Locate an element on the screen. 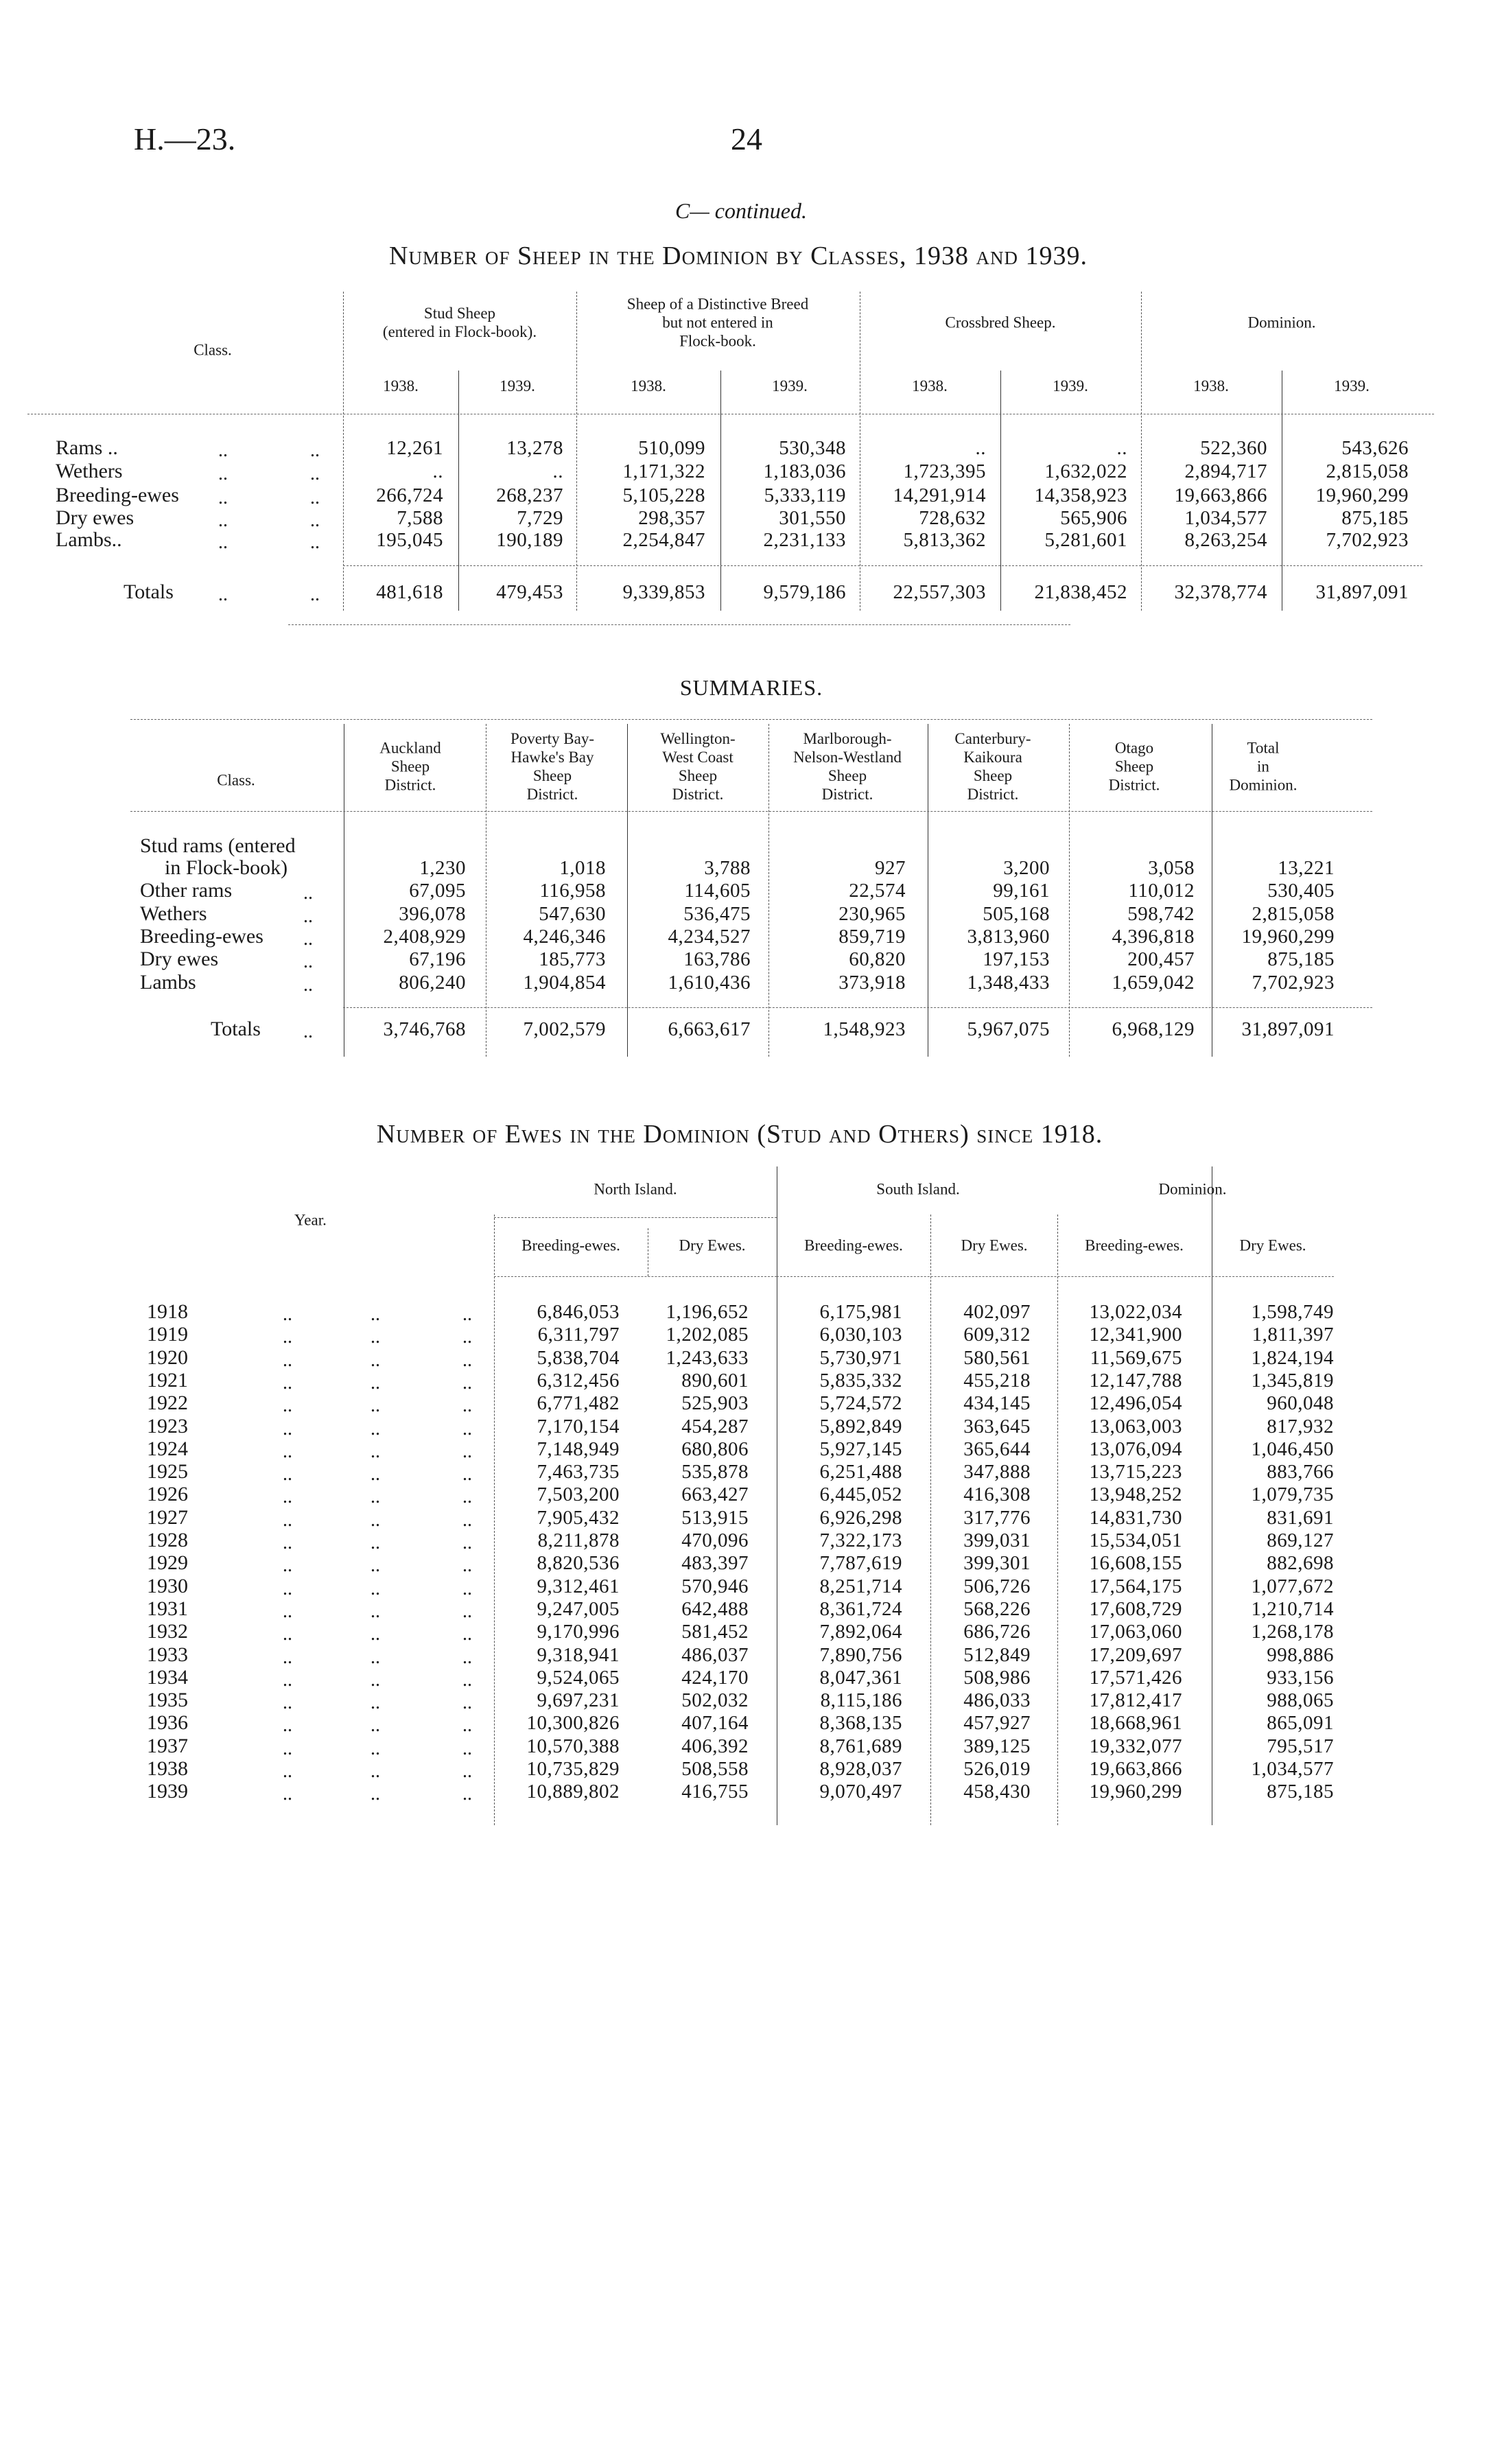  table-cell: 1,034,577 is located at coordinates (1226, 518).